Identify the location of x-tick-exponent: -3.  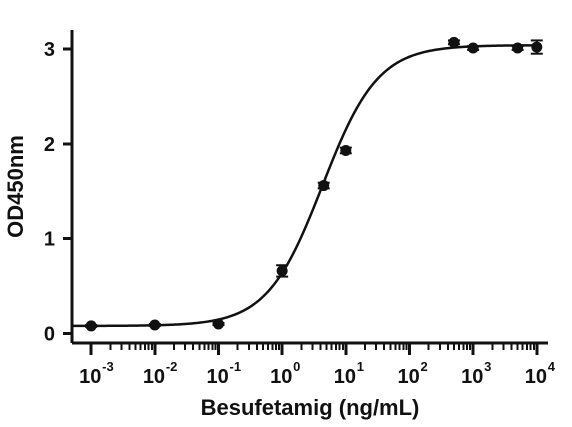
(108, 366).